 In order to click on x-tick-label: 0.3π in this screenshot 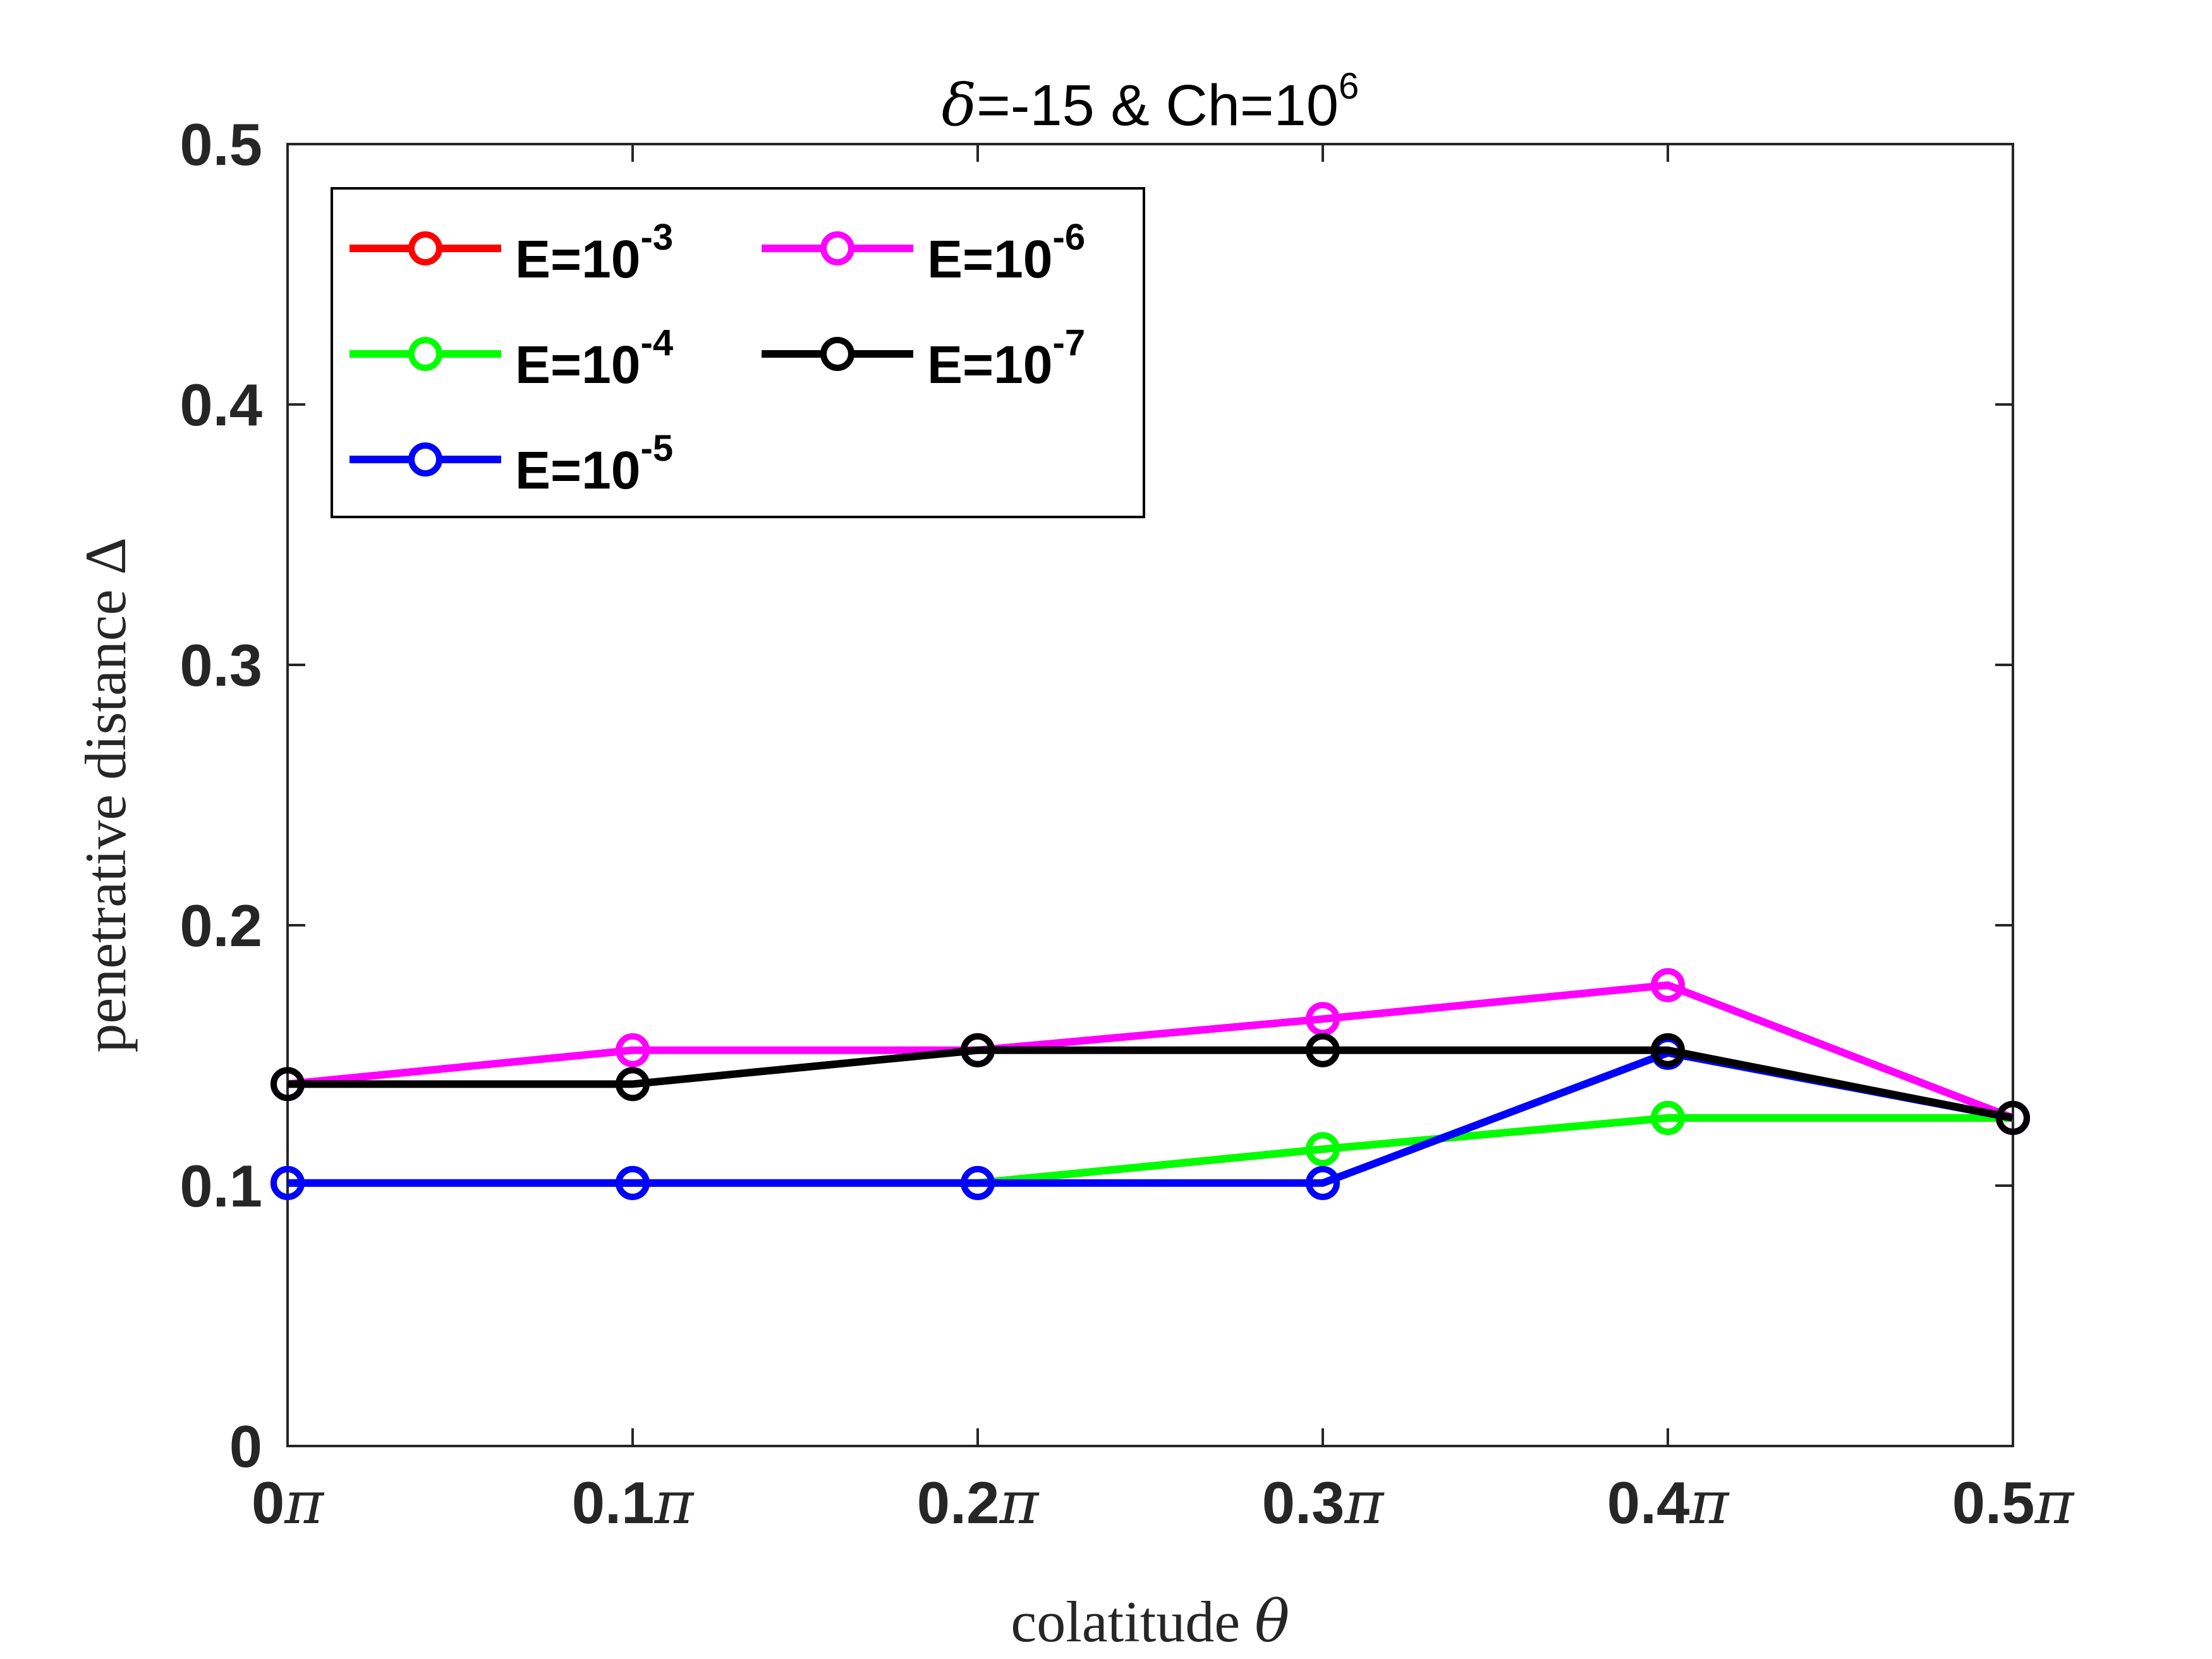, I will do `click(1324, 1503)`.